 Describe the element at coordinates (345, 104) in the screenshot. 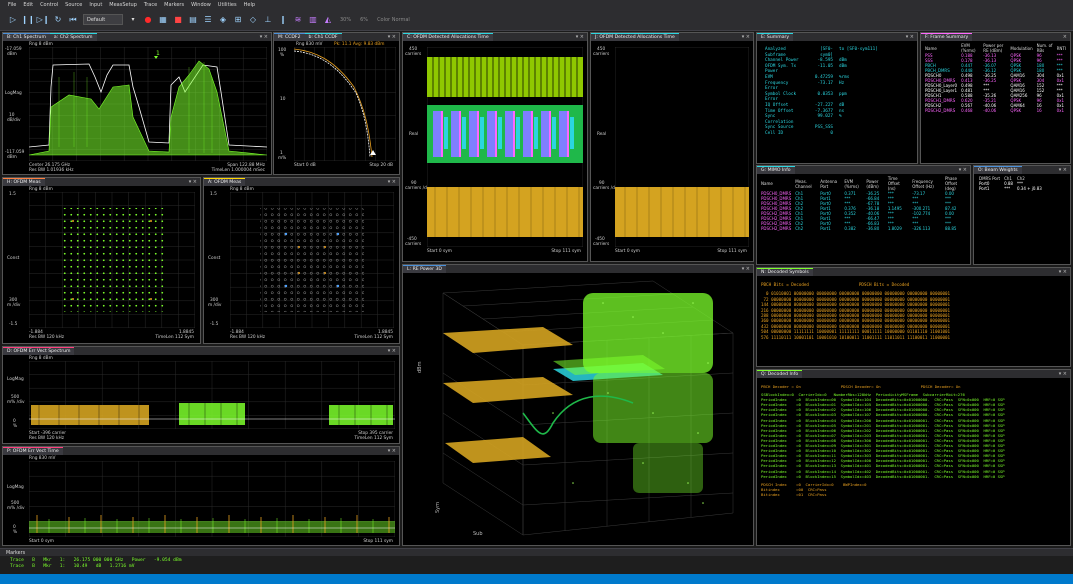

I see `ccdf-plot` at that location.